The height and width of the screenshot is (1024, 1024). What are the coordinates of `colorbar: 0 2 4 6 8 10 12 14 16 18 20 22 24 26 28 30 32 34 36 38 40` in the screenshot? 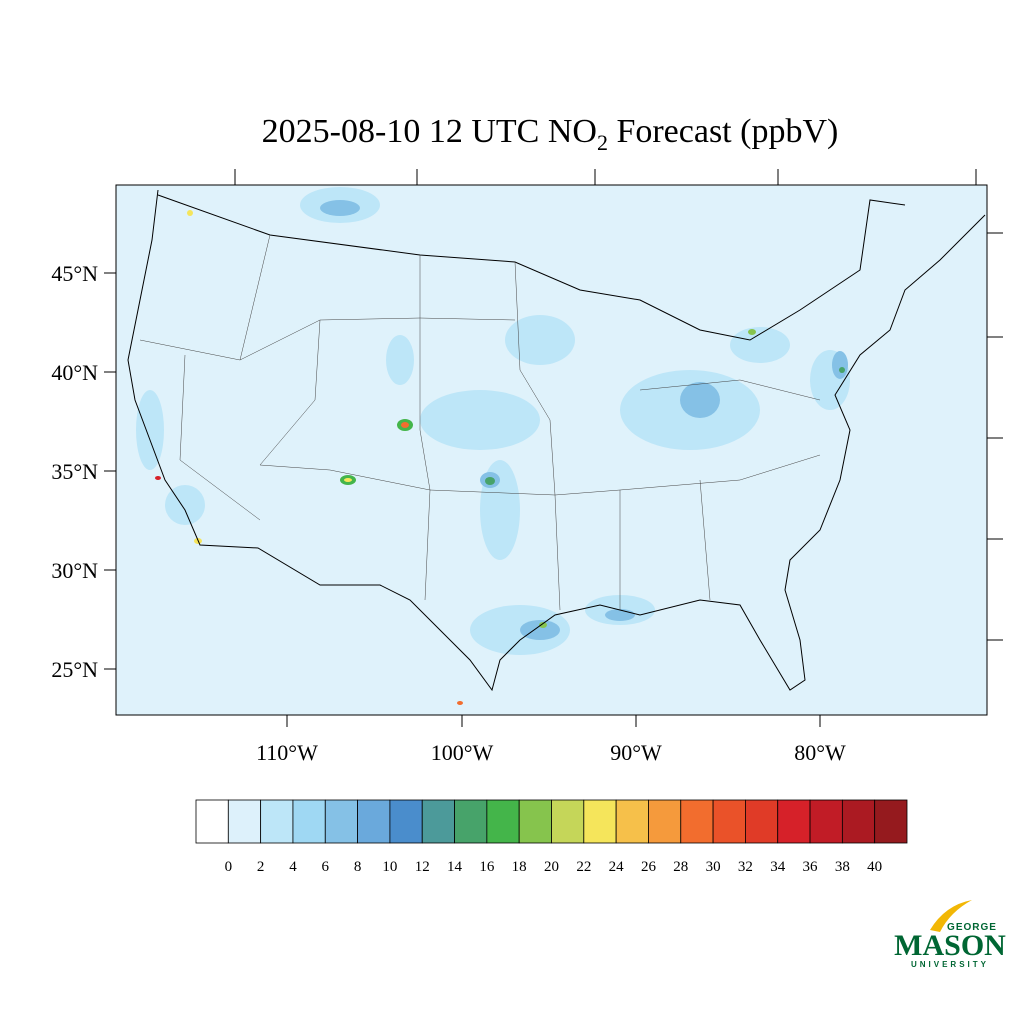 It's located at (551, 837).